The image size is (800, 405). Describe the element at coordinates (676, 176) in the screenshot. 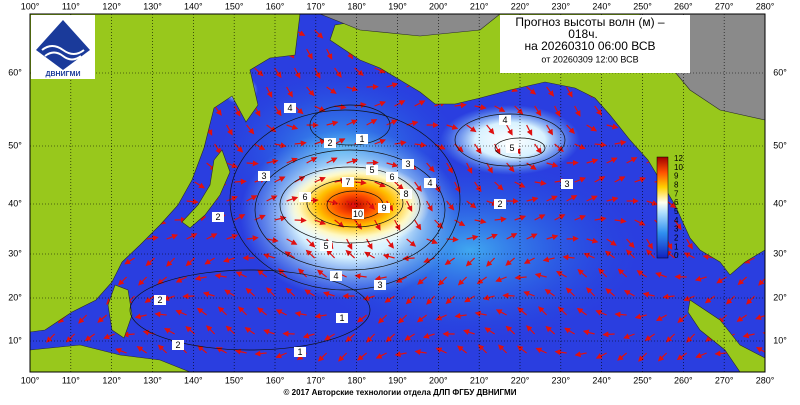

I see `colorbar-label: 9` at that location.